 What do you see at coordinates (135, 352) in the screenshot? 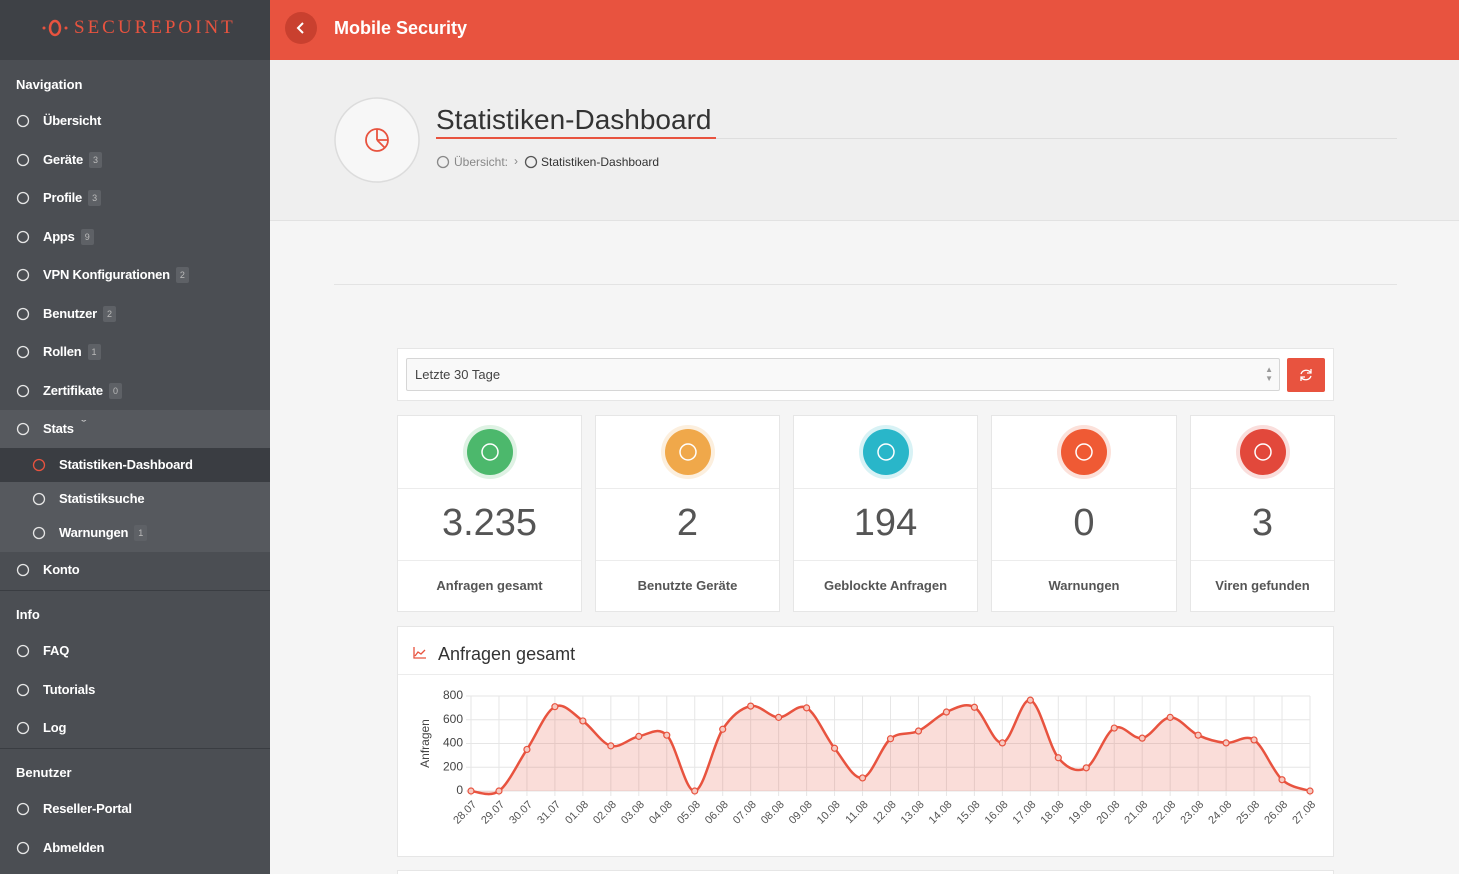
I see `nav-item: Rollen 1` at bounding box center [135, 352].